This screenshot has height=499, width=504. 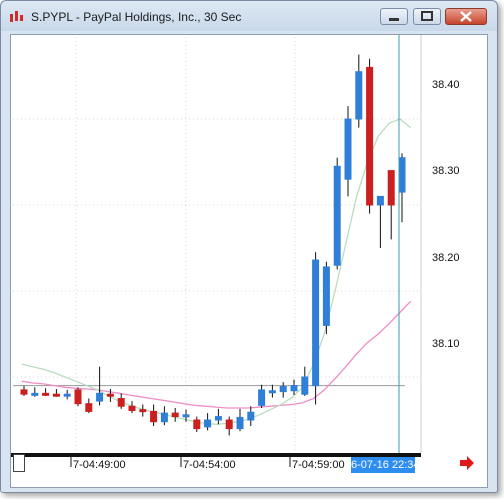 I want to click on window-title: S.PYPL - PayPal Holdings, Inc., 30 Sec, so click(x=136, y=17).